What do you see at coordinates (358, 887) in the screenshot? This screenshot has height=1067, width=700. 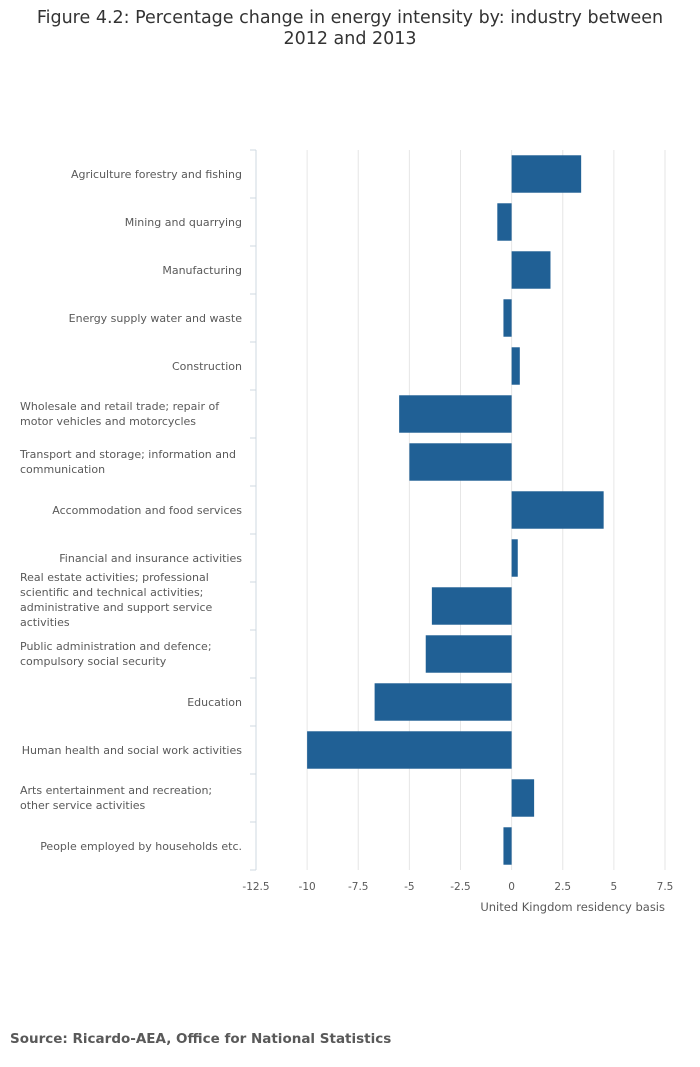 I see `x-tick-label: -7.5` at bounding box center [358, 887].